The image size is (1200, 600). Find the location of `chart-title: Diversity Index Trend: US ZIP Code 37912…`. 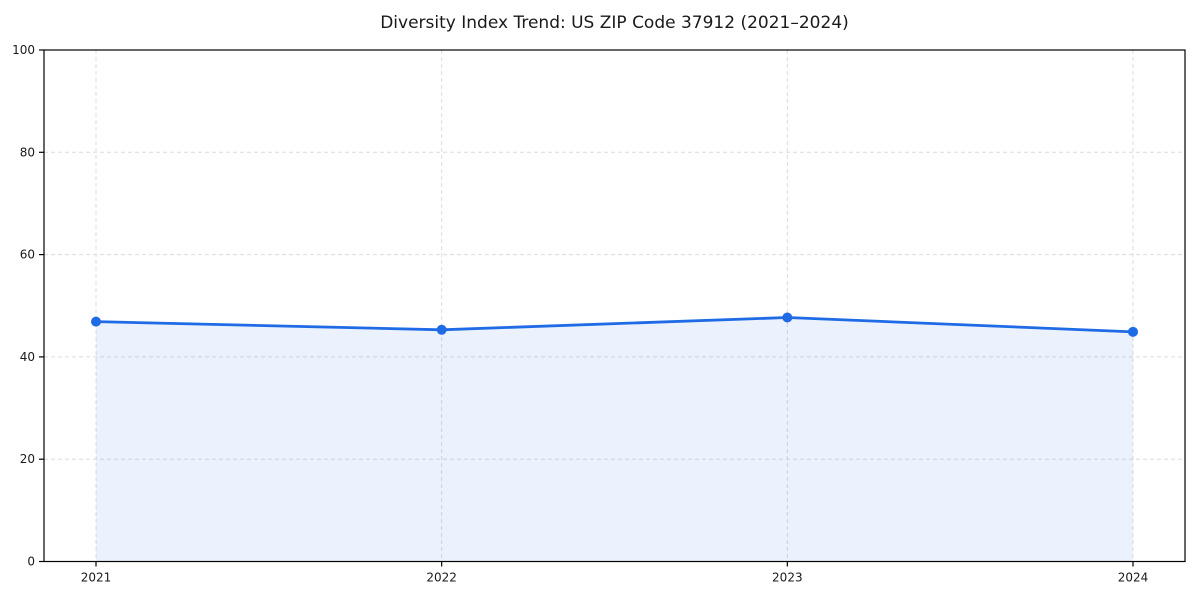

chart-title: Diversity Index Trend: US ZIP Code 37912… is located at coordinates (614, 23).